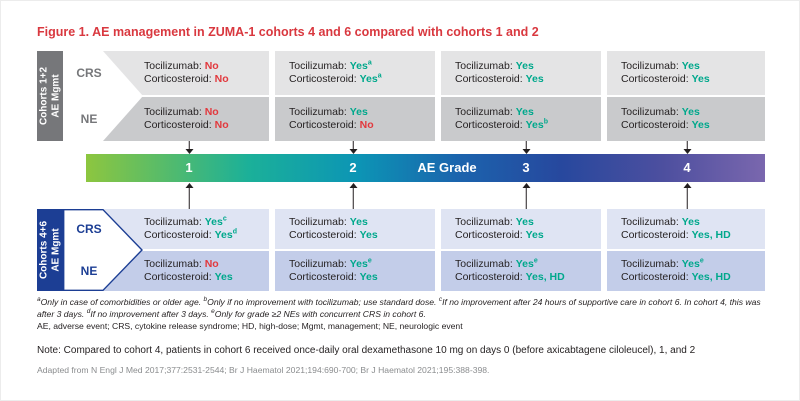 The width and height of the screenshot is (800, 401). What do you see at coordinates (425, 168) in the screenshot?
I see `ae-grade-bar` at bounding box center [425, 168].